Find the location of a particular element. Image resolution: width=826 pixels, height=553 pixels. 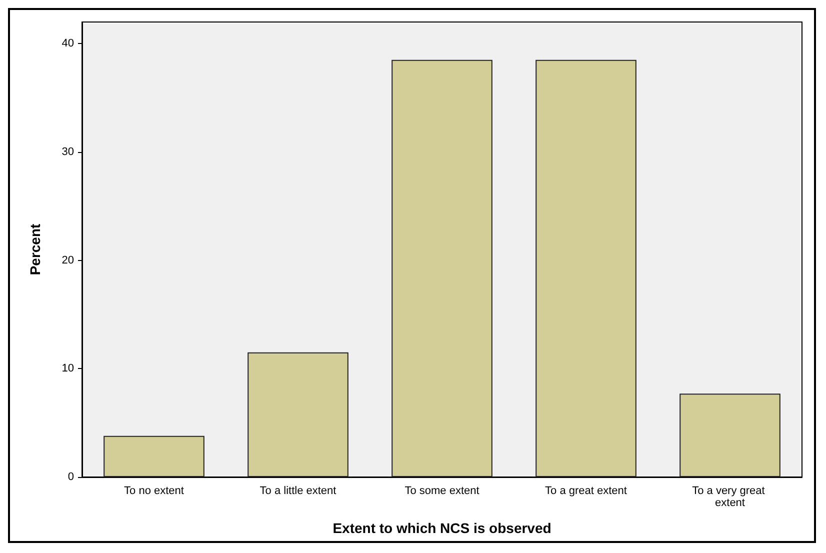

x-tick-label: To no extent is located at coordinates (154, 491).